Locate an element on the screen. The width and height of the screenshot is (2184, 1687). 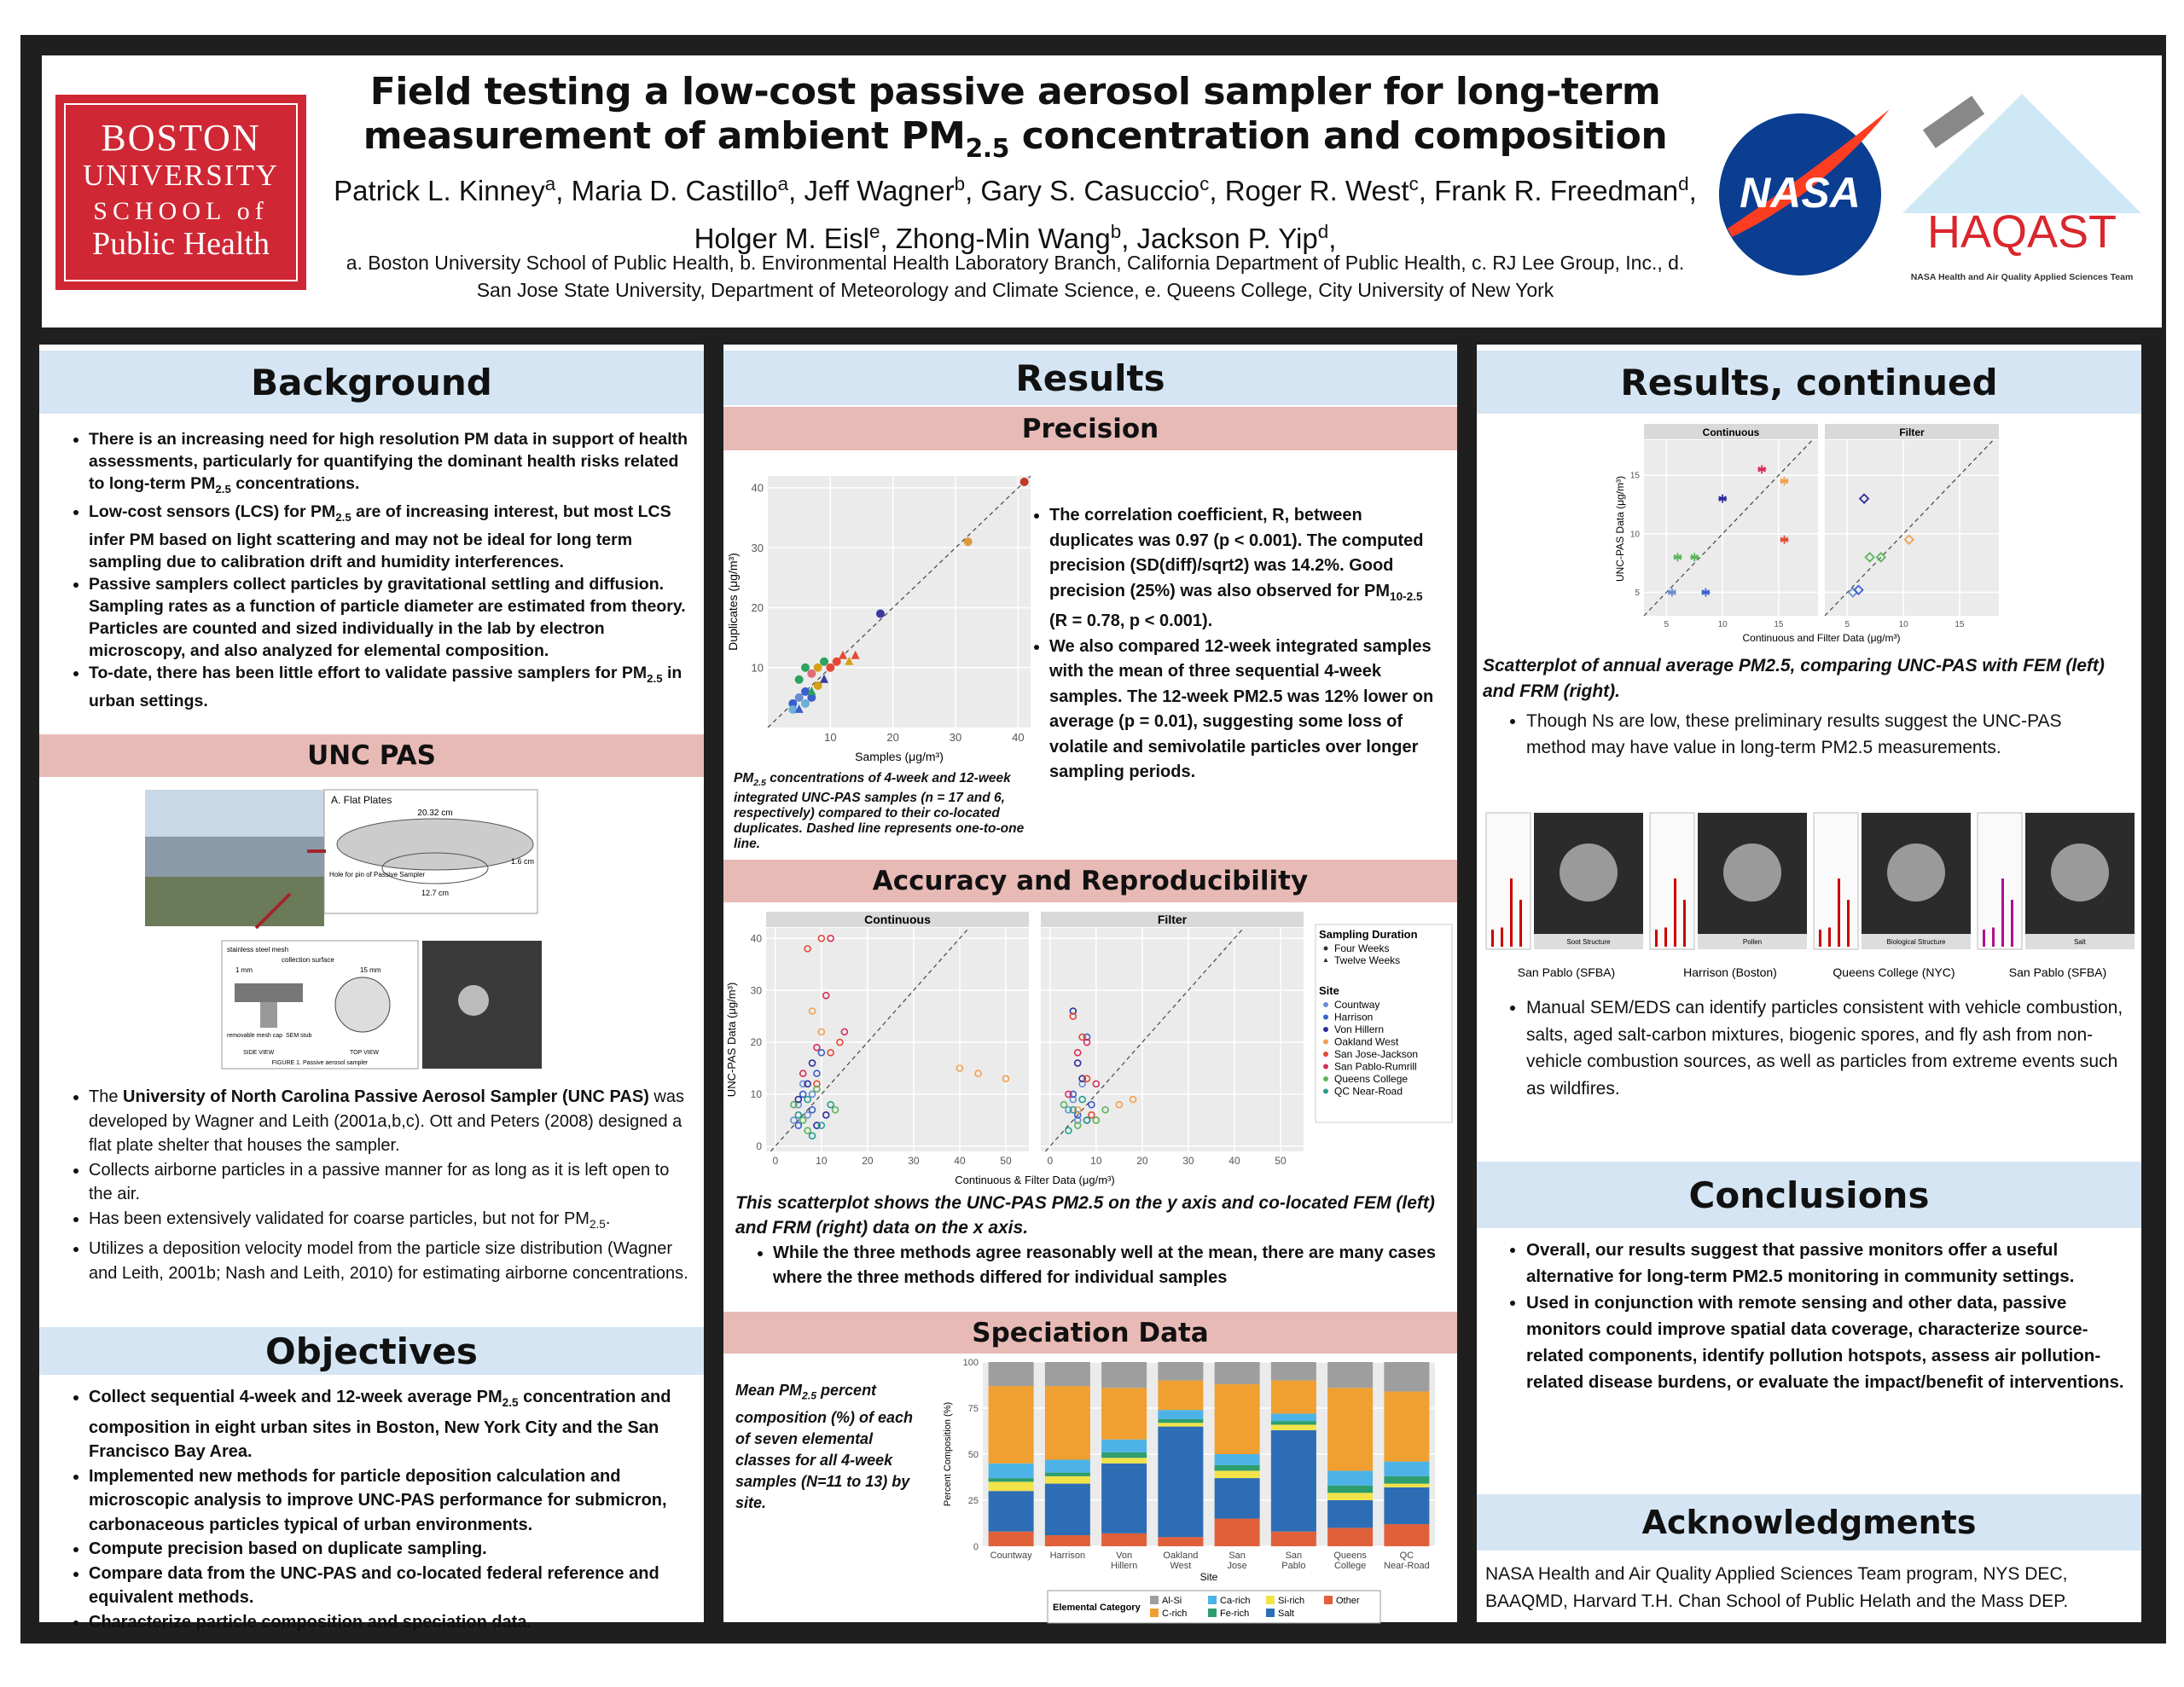
y-tick-label: 10 is located at coordinates (757, 1094).